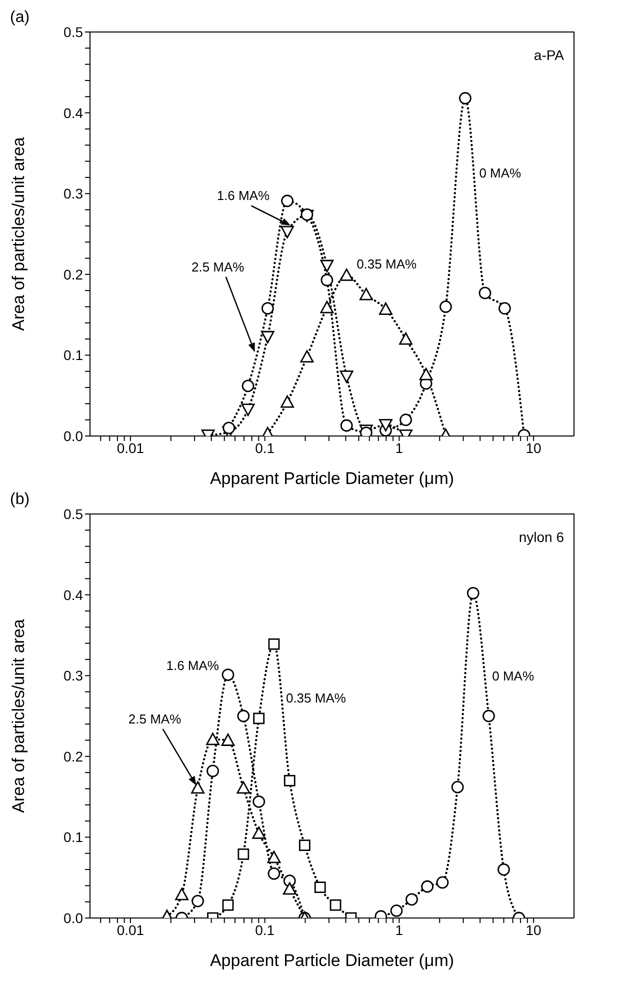 This screenshot has height=987, width=627. Describe the element at coordinates (243, 196) in the screenshot. I see `text: 1.6 MA%` at that location.